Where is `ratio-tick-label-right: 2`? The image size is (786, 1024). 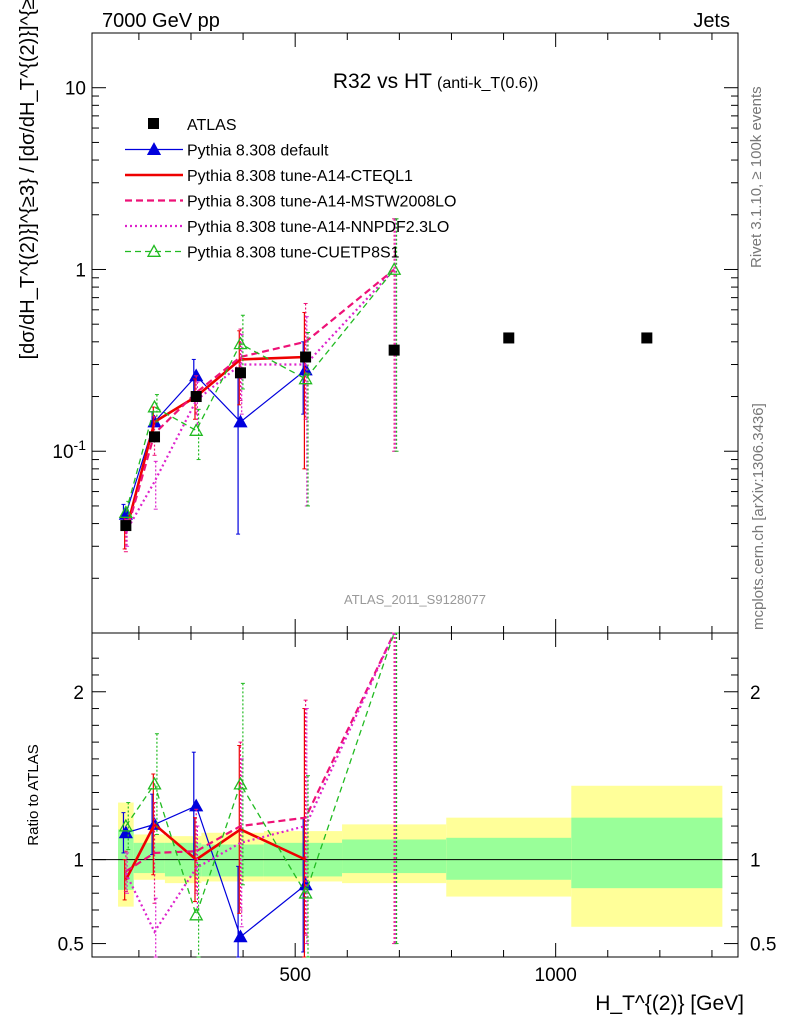
ratio-tick-label-right: 2 is located at coordinates (755, 693).